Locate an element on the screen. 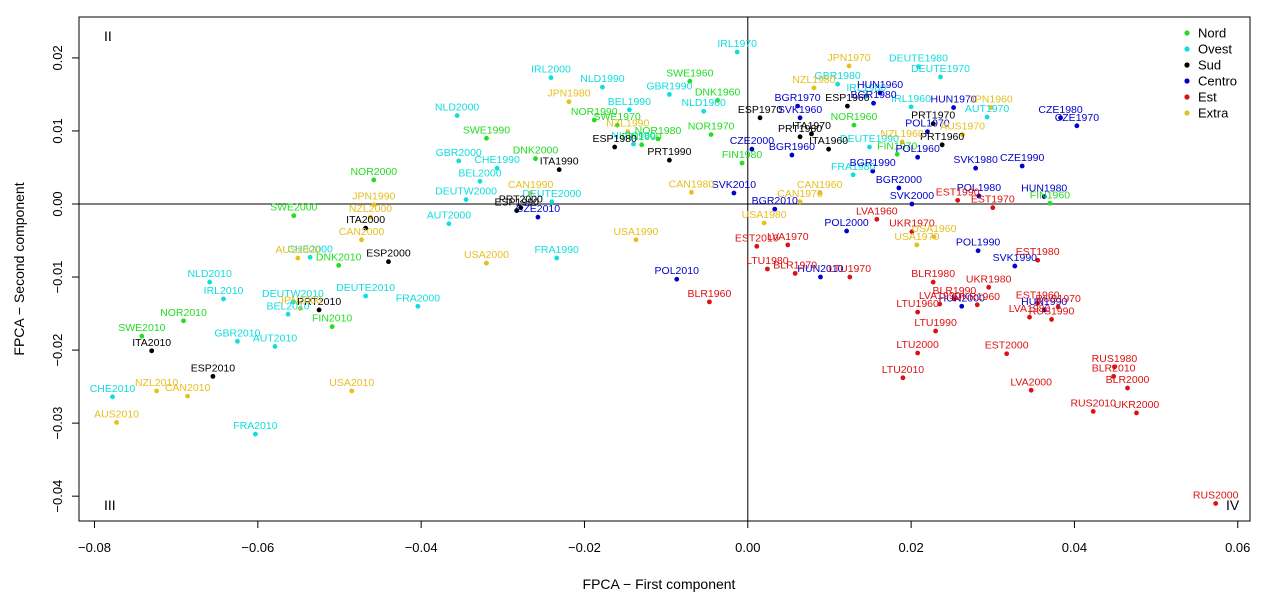 This screenshot has width=1263, height=601. point-label: NOR1990 is located at coordinates (594, 112).